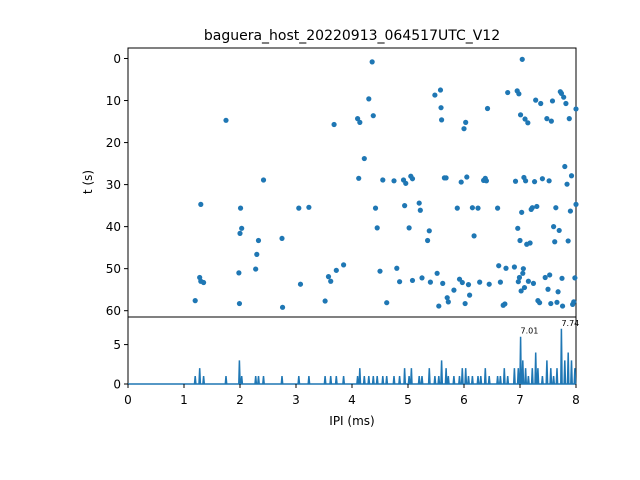 The image size is (640, 480). What do you see at coordinates (113, 143) in the screenshot?
I see `y-tick-label: 20` at bounding box center [113, 143].